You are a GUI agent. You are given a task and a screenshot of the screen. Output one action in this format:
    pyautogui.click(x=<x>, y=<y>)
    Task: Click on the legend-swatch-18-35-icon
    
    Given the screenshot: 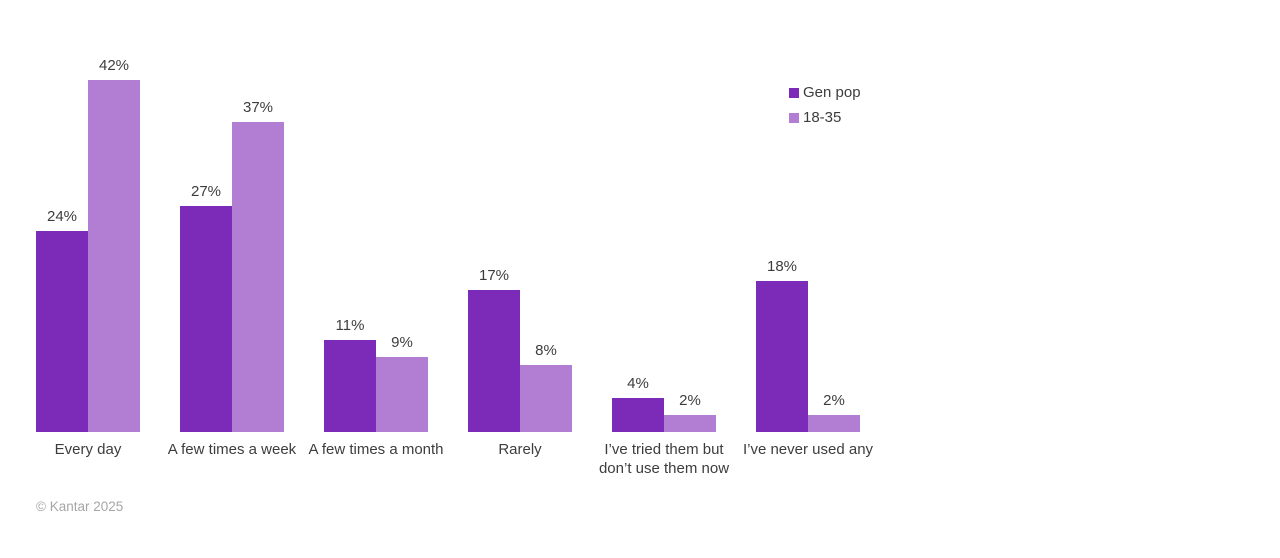 What is the action you would take?
    pyautogui.click(x=794, y=118)
    